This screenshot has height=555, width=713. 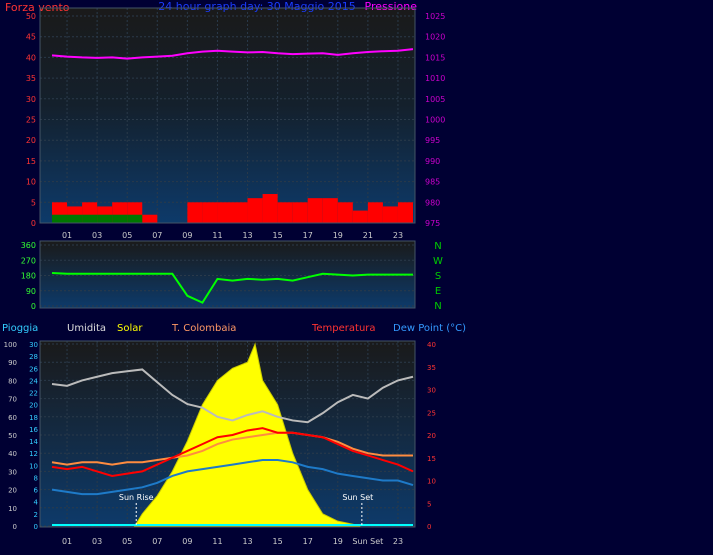 I want to click on tick-label-temp: 10, so click(x=431, y=482).